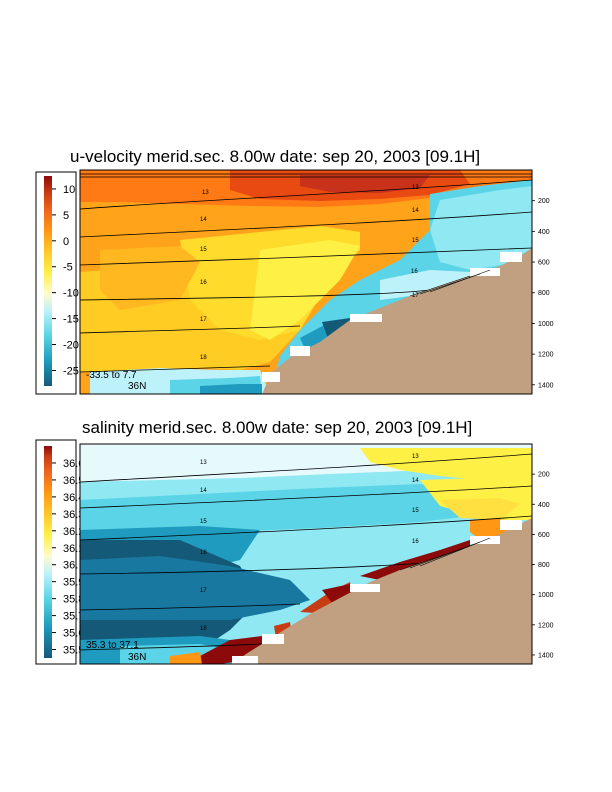 The width and height of the screenshot is (612, 792). I want to click on salinity-depth-axis: 200 400 600 800 1000 1200 1400, so click(543, 565).